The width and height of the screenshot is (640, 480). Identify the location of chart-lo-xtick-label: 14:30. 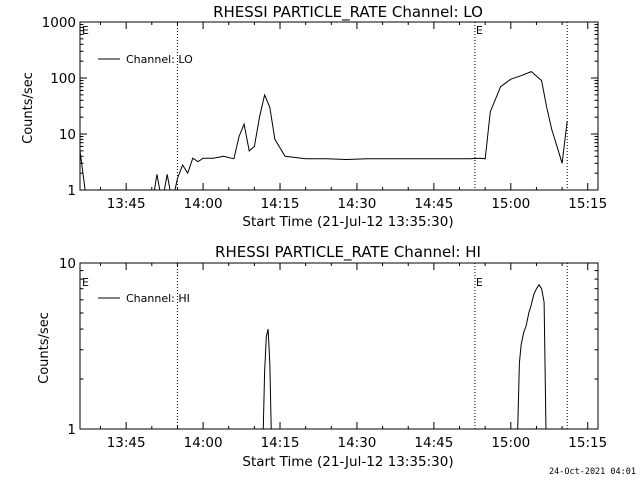
(356, 204).